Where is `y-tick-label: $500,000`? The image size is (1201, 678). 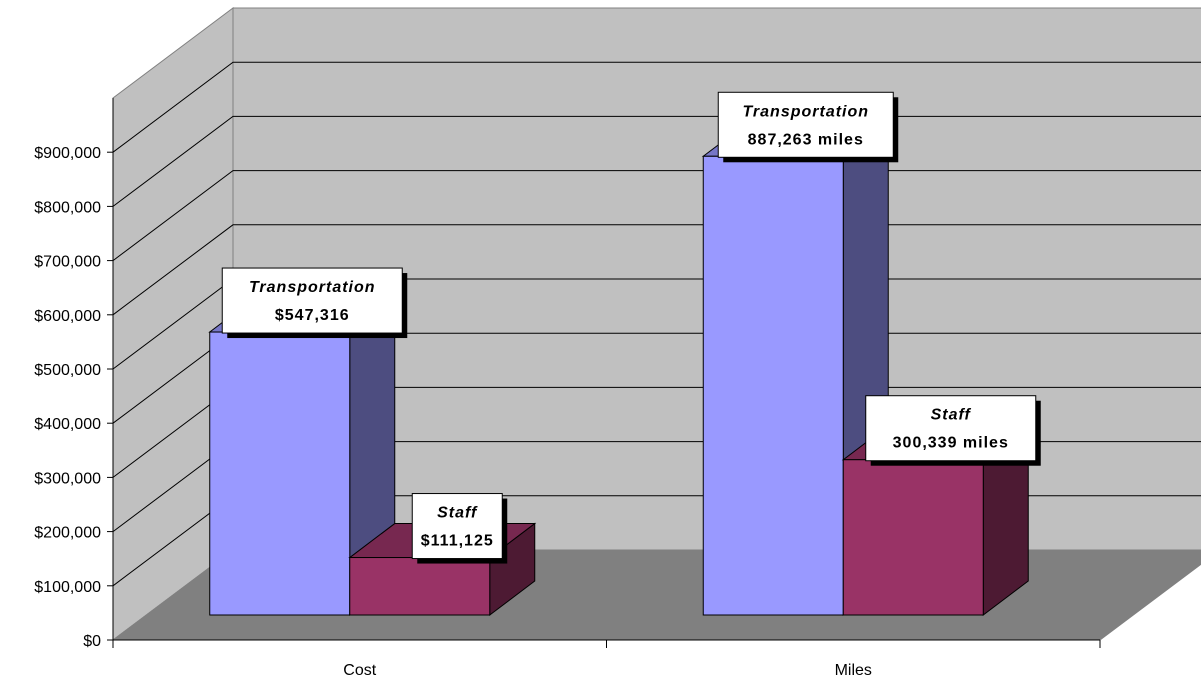 y-tick-label: $500,000 is located at coordinates (67, 370).